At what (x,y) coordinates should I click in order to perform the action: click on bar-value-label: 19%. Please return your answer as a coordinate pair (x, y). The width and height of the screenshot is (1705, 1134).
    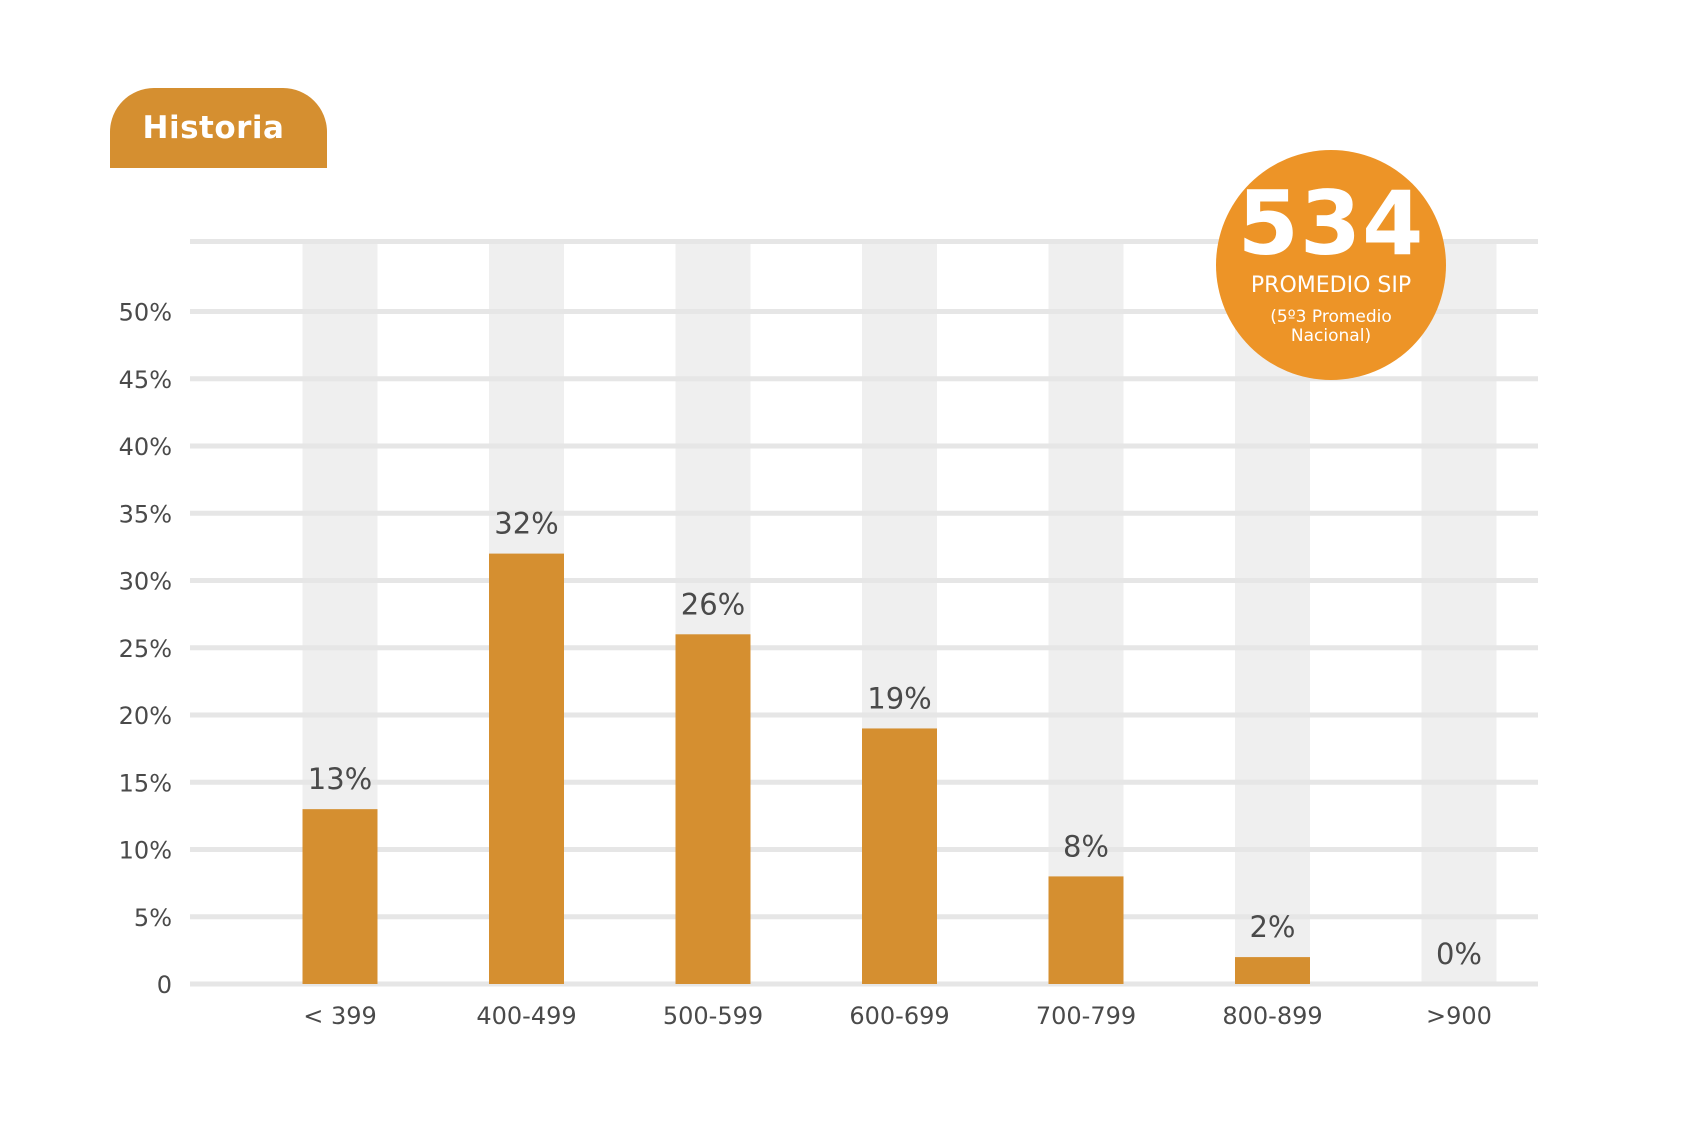
    Looking at the image, I should click on (899, 698).